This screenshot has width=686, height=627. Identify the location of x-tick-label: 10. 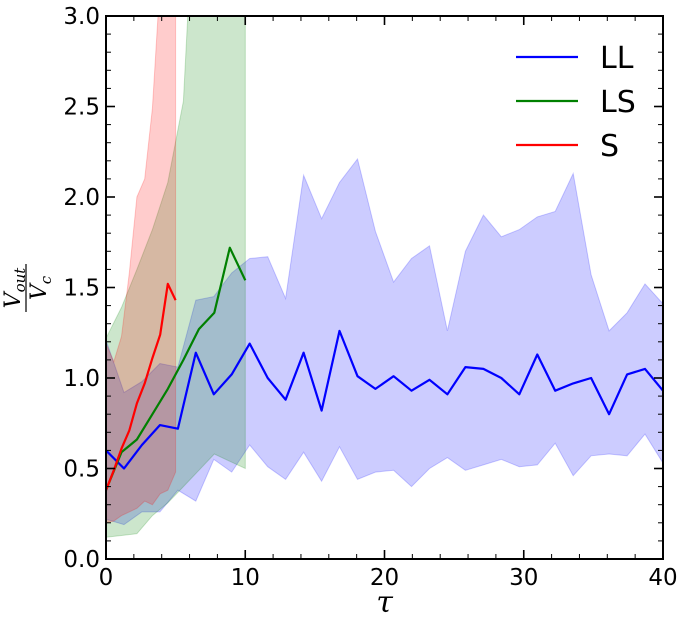
(245, 578).